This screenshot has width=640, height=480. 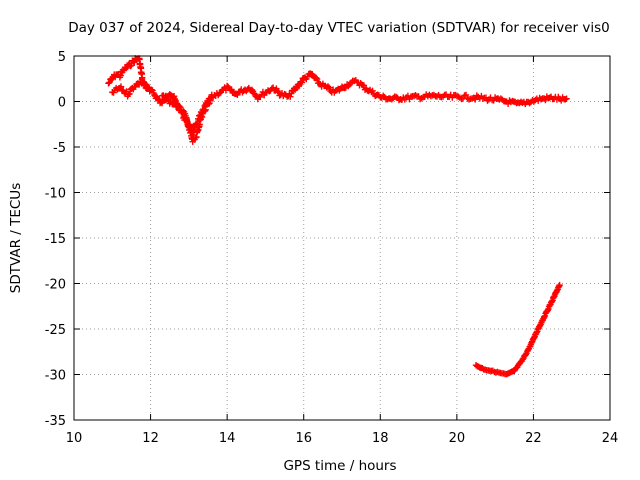 What do you see at coordinates (62, 57) in the screenshot?
I see `y-tick-label: 5` at bounding box center [62, 57].